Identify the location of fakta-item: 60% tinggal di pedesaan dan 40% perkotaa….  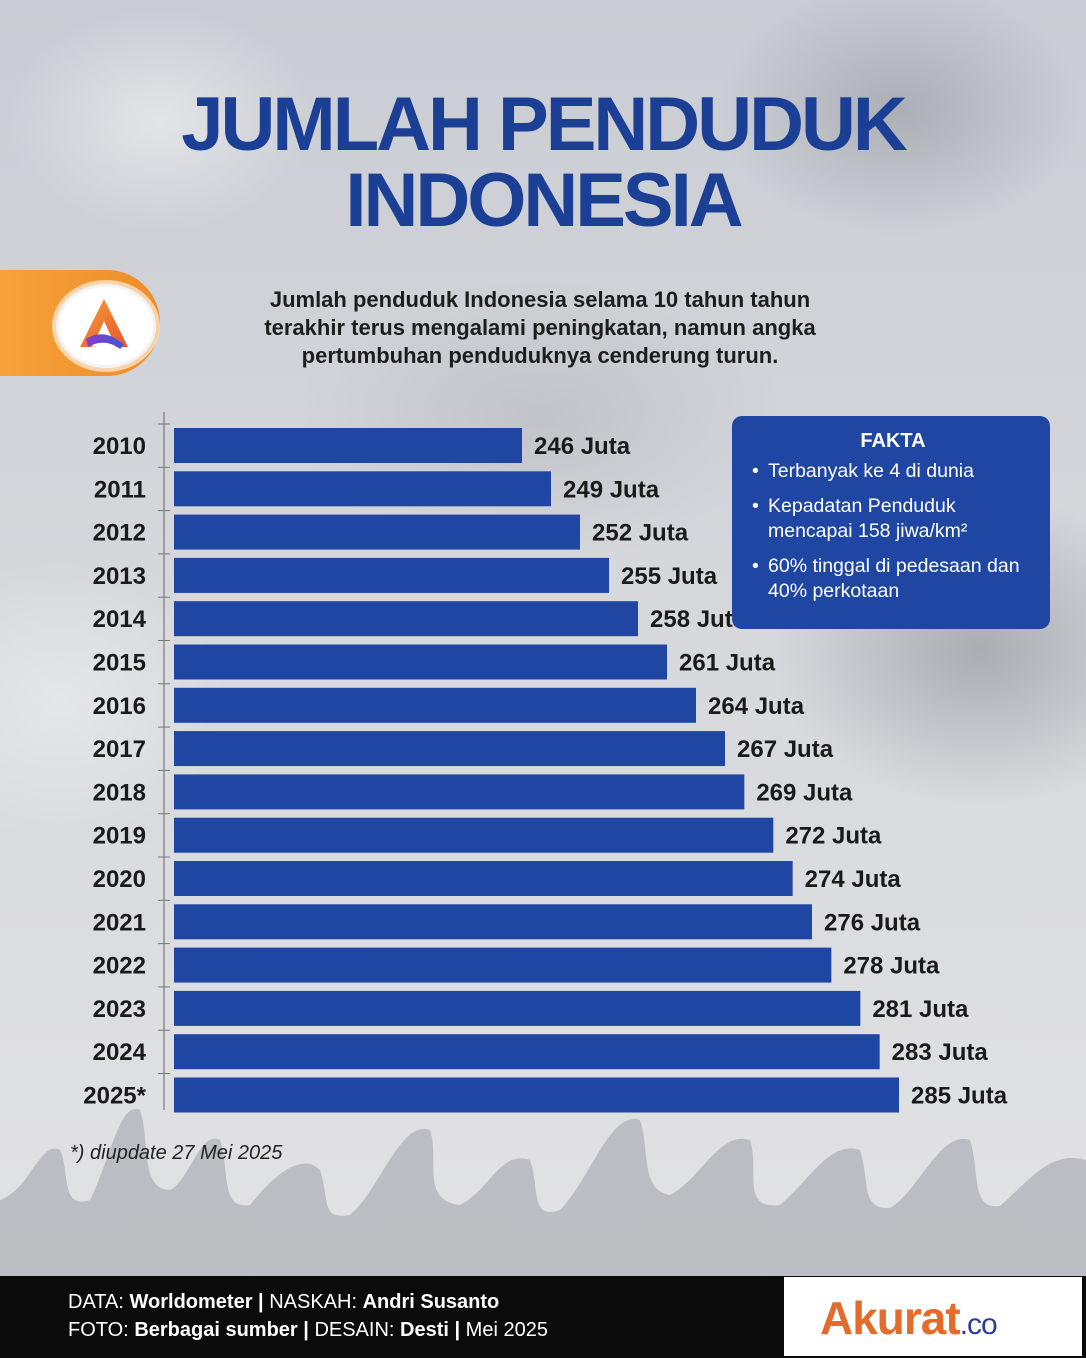
(893, 579).